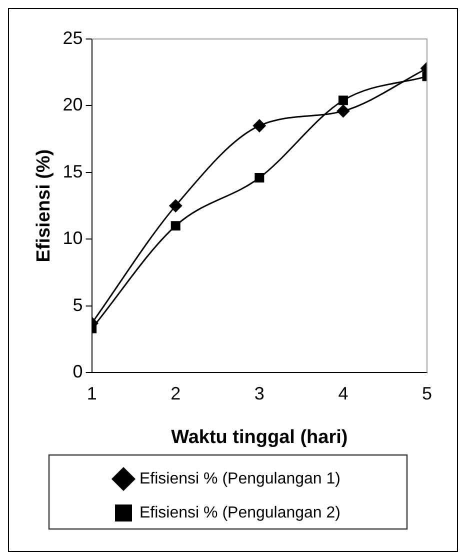 This screenshot has height=560, width=466. I want to click on x-axis-title: Waktu tinggal (hari), so click(259, 437).